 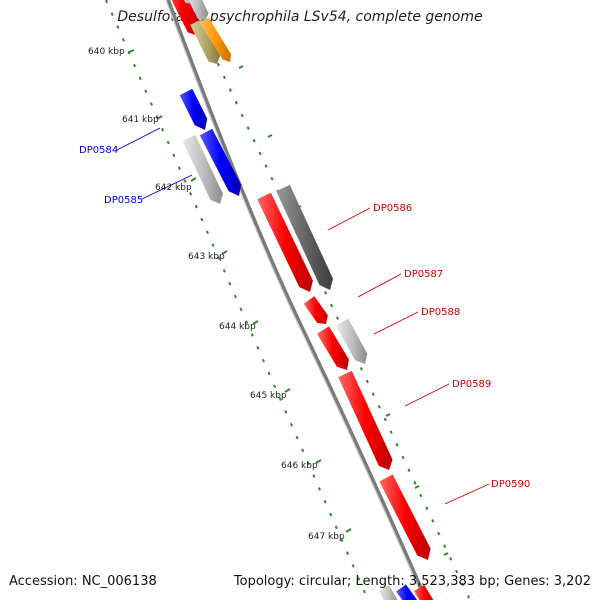 What do you see at coordinates (285, 242) in the screenshot?
I see `feature-arrow-dp0586` at bounding box center [285, 242].